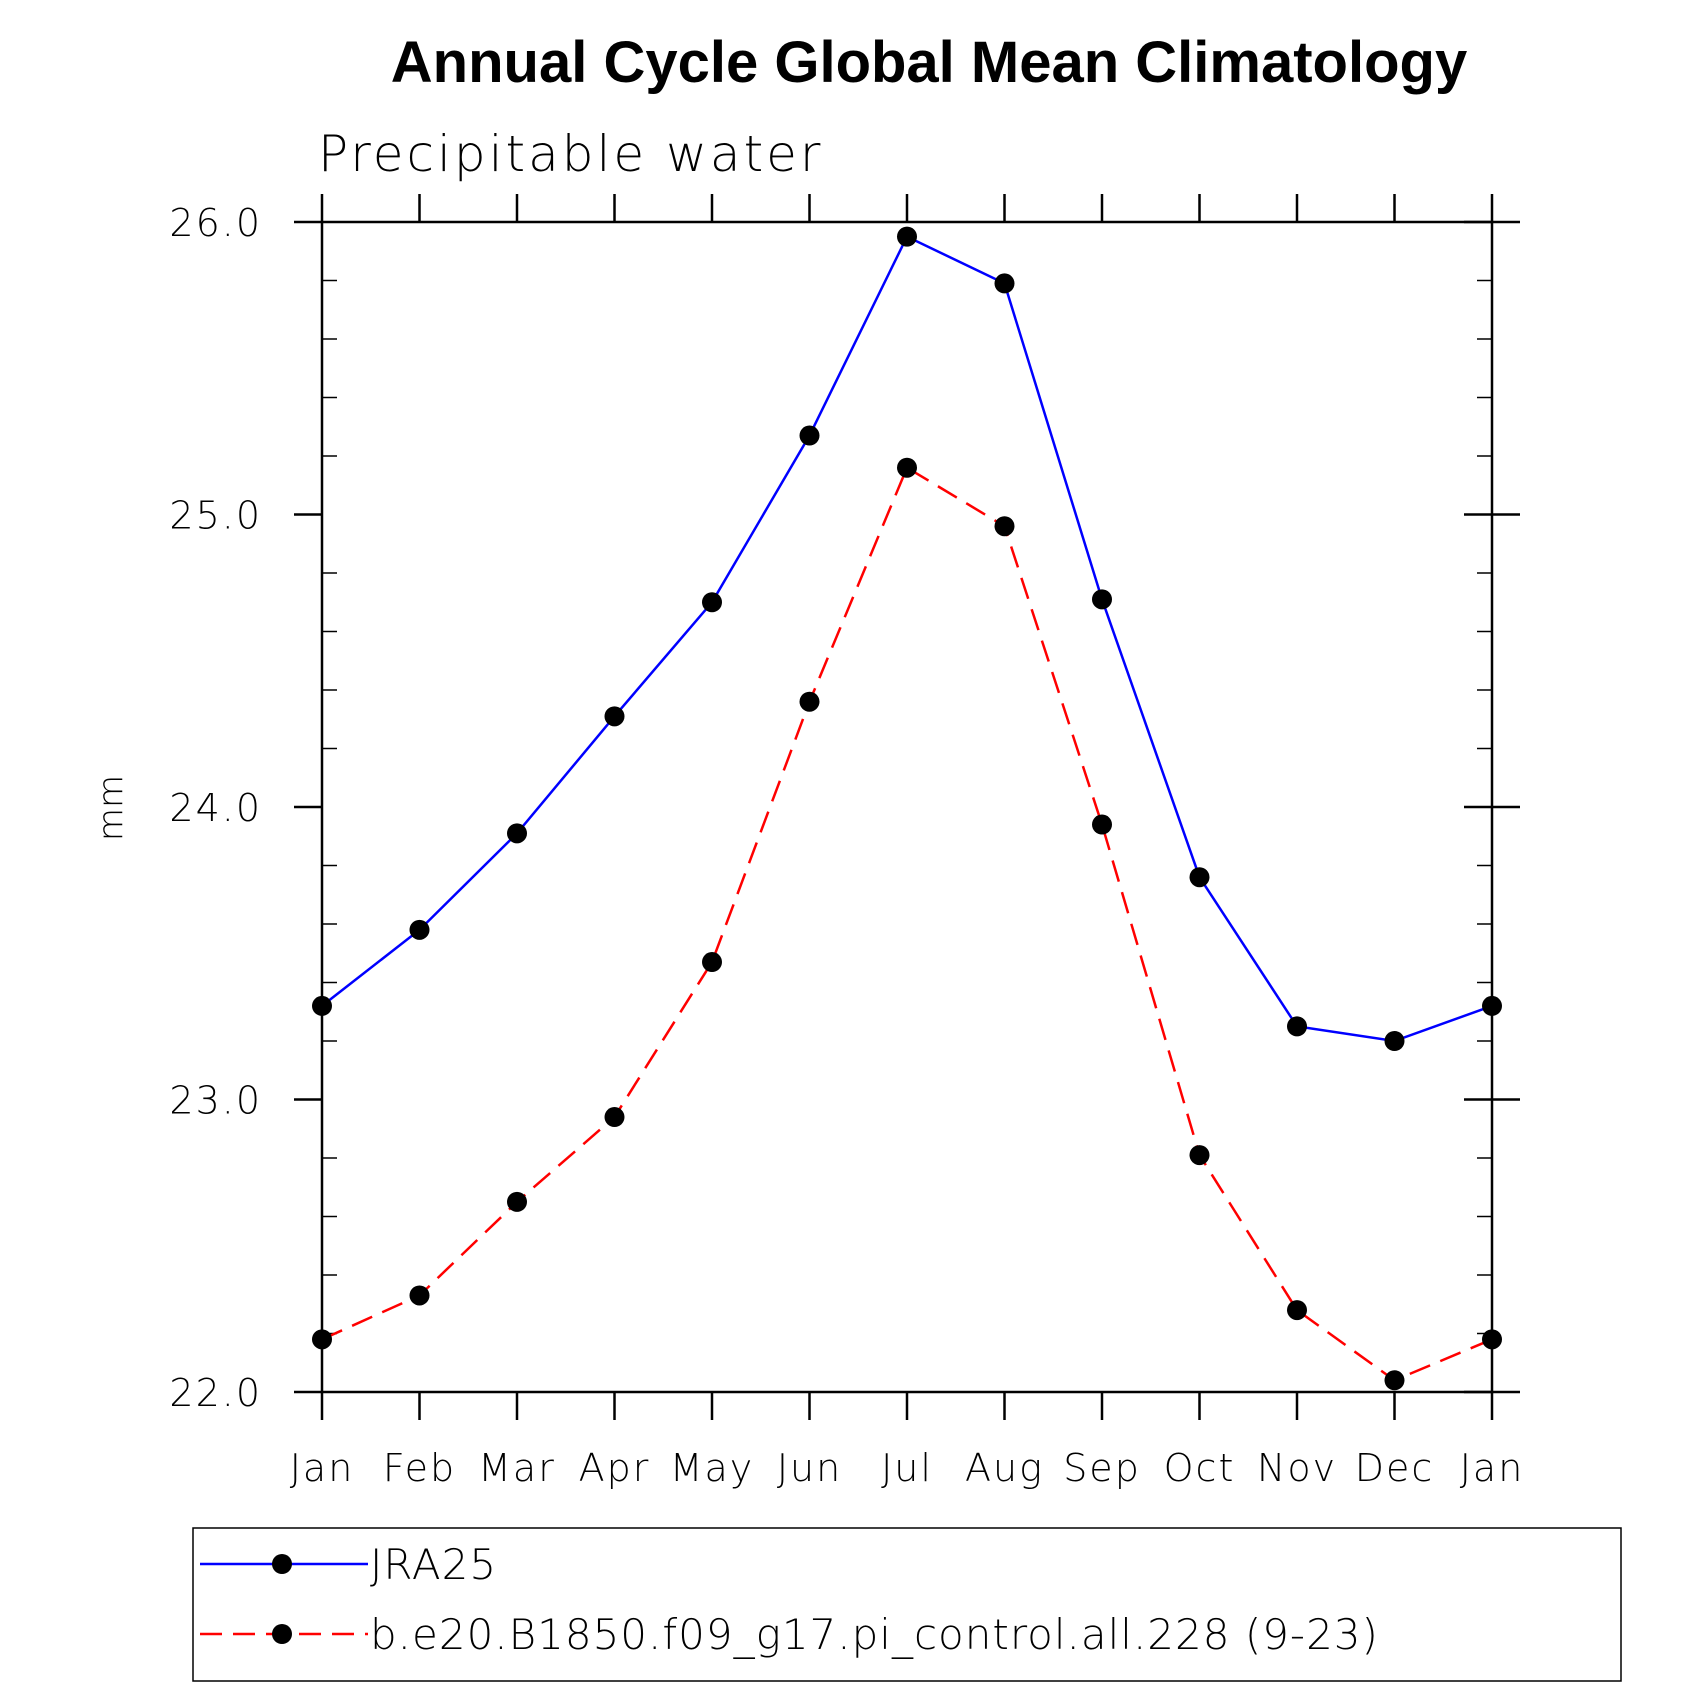 Image resolution: width=1702 pixels, height=1702 pixels. What do you see at coordinates (907, 1468) in the screenshot?
I see `x-tick-label: Jul` at bounding box center [907, 1468].